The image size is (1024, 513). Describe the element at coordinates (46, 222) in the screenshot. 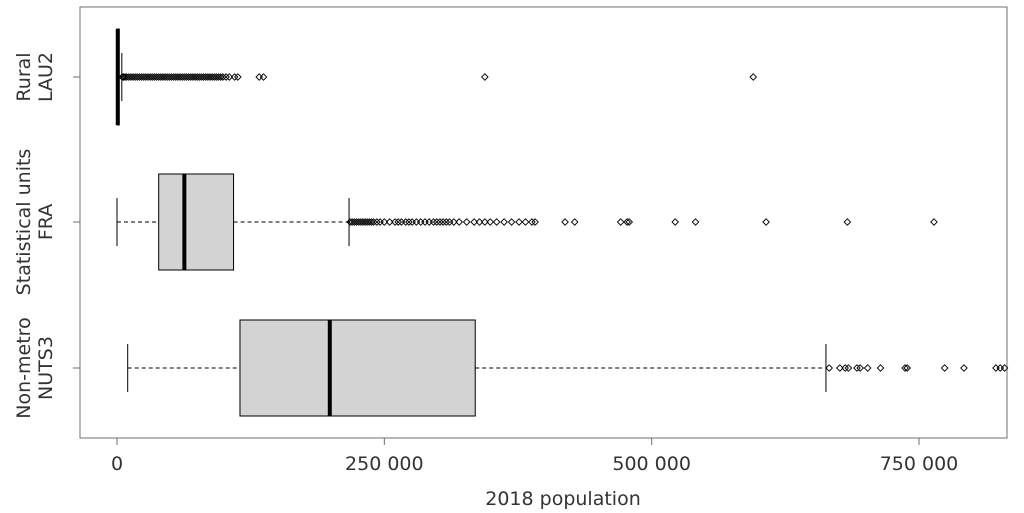

I see `category-label-line: FRA` at that location.